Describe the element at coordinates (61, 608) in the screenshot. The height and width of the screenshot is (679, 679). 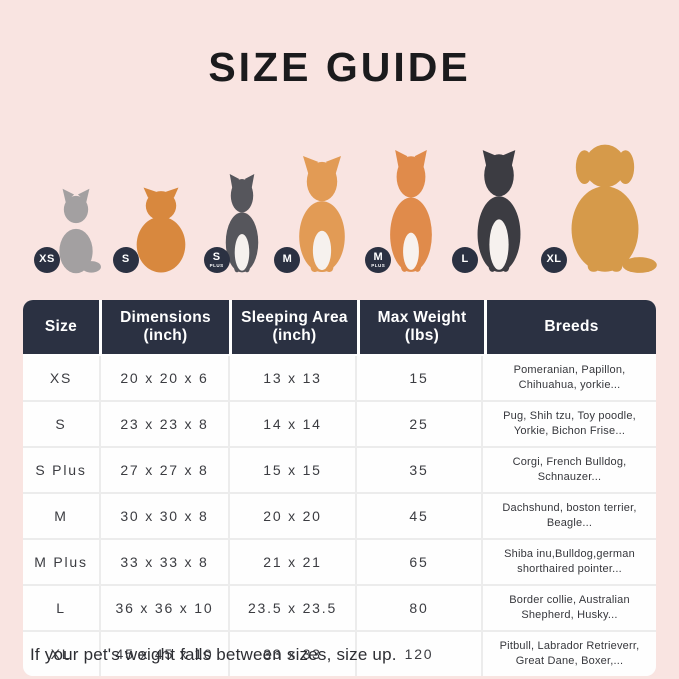
I see `cell-size: L` at that location.